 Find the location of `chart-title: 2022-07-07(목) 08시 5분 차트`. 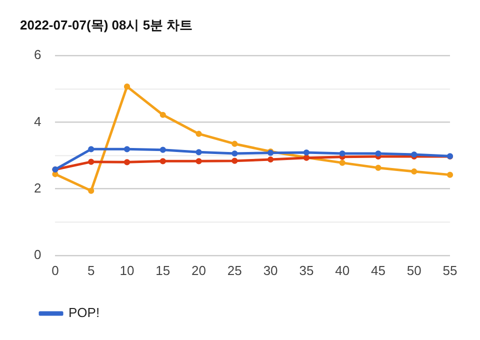

chart-title: 2022-07-07(목) 08시 5분 차트 is located at coordinates (106, 24).